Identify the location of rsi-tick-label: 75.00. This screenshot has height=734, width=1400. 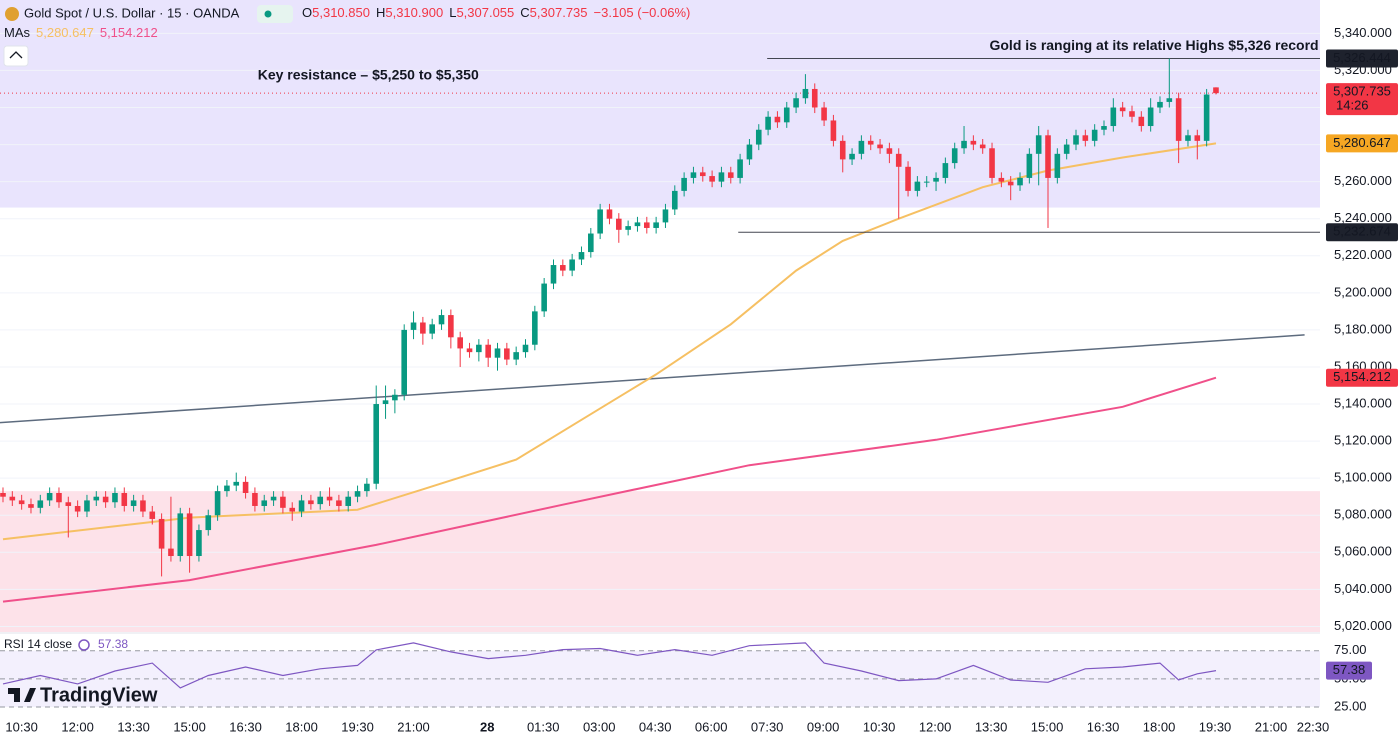
(1350, 649).